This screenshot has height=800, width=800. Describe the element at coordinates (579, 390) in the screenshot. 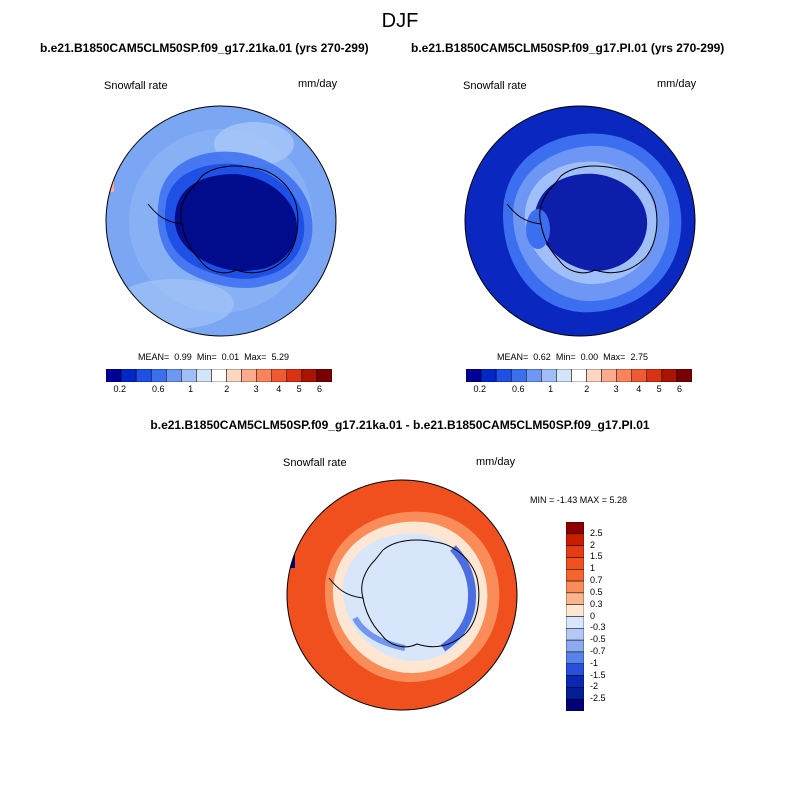

I see `panel-2-colorbar-ticks: 0.2 0.6 1 2 3 4 5 6` at that location.